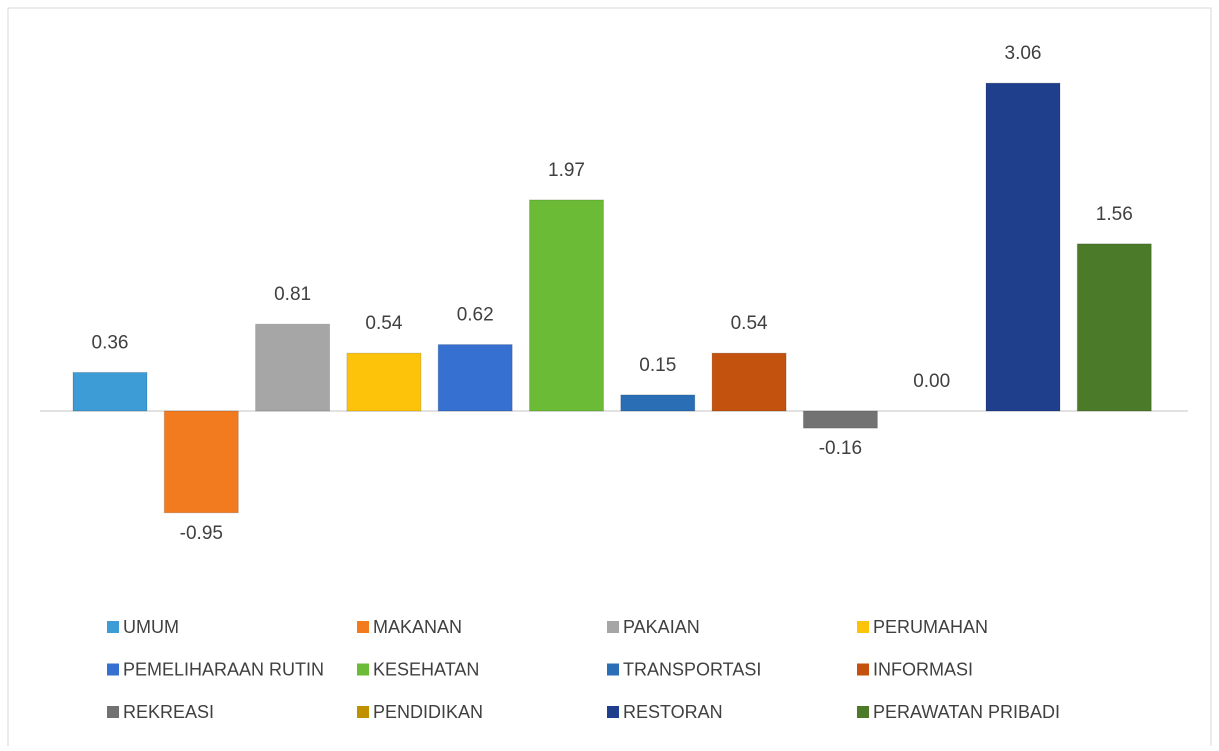 This screenshot has height=751, width=1219. I want to click on legend-label: MAKANAN, so click(417, 627).